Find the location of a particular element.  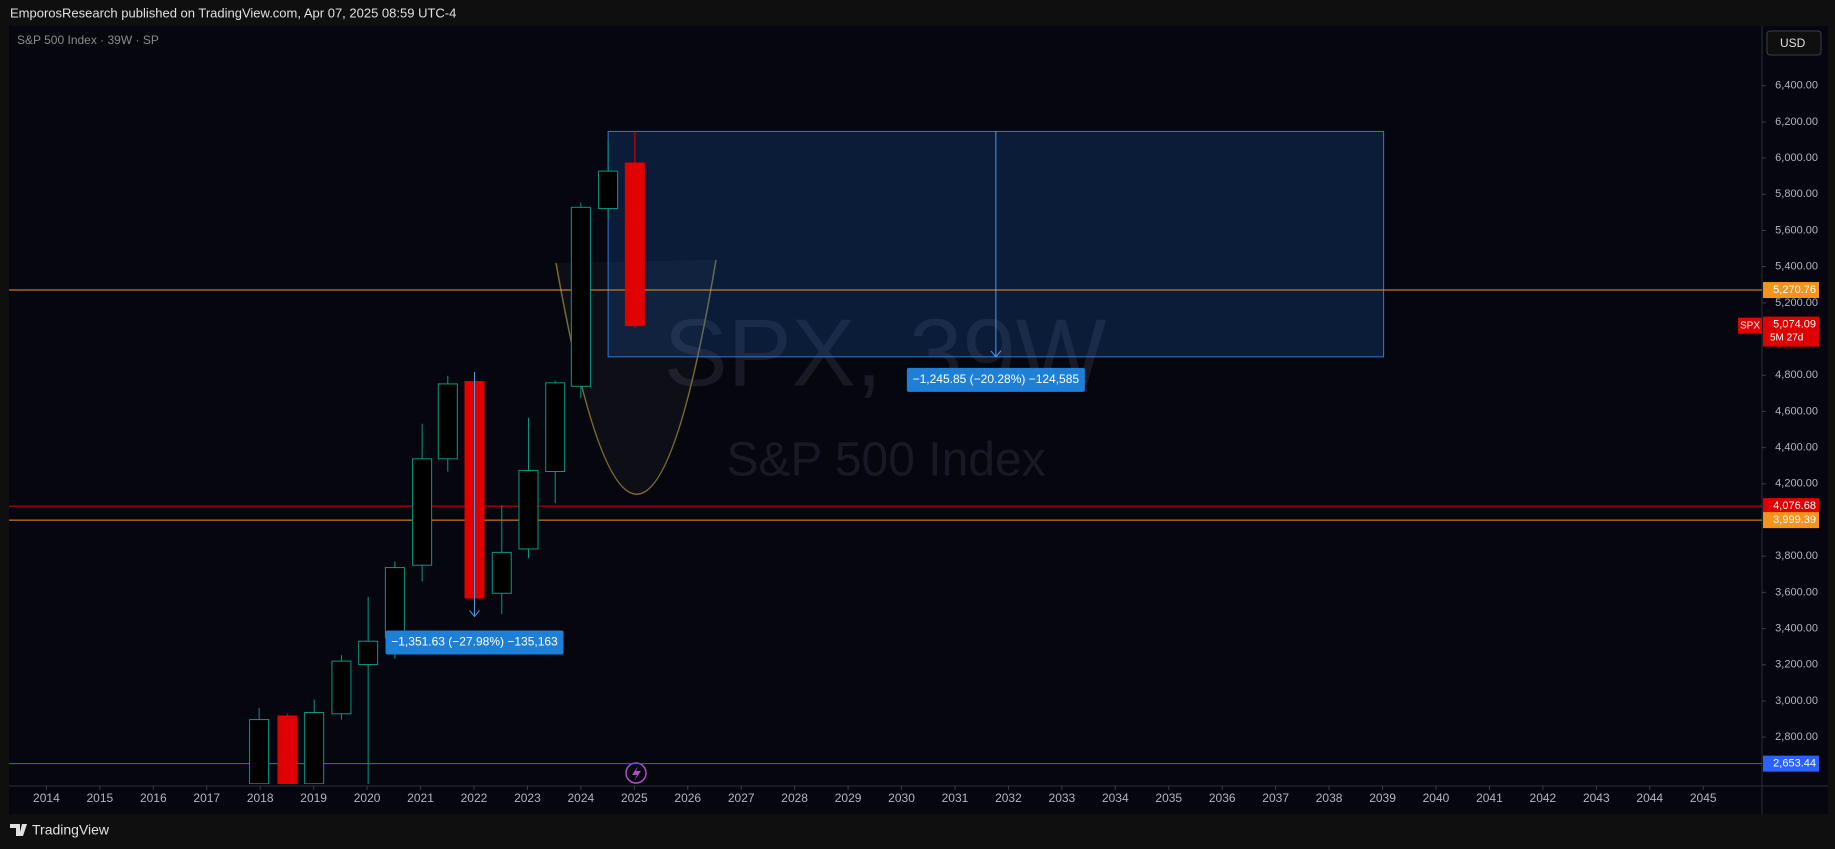

x-tick-label: 2018 is located at coordinates (260, 798).